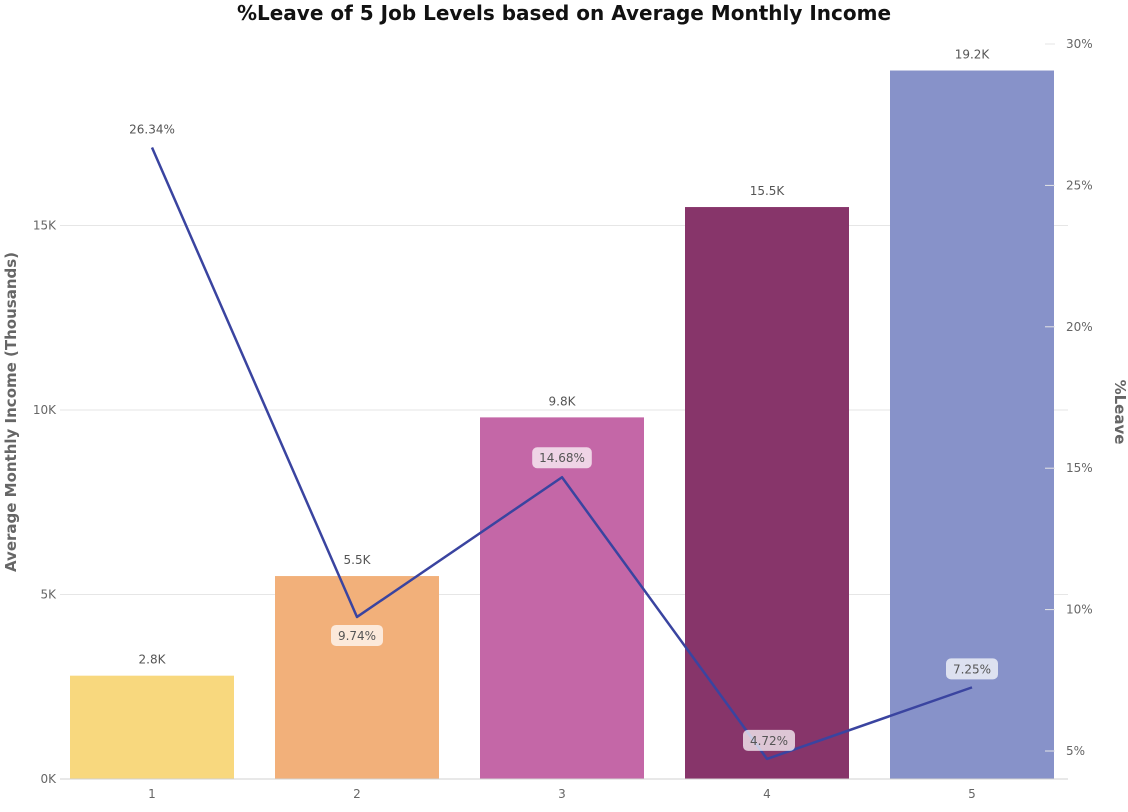 The width and height of the screenshot is (1128, 812). I want to click on x-tick-label: 1, so click(152, 794).